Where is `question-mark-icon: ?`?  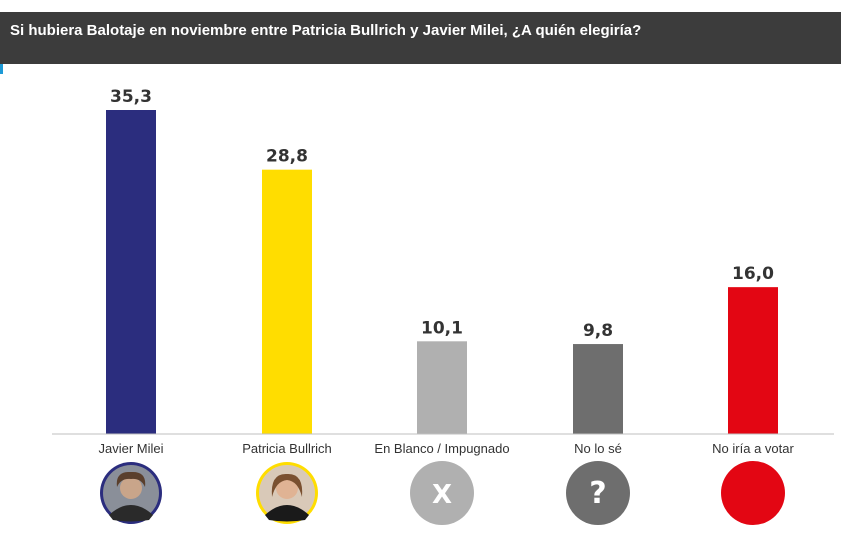
question-mark-icon: ? is located at coordinates (598, 493).